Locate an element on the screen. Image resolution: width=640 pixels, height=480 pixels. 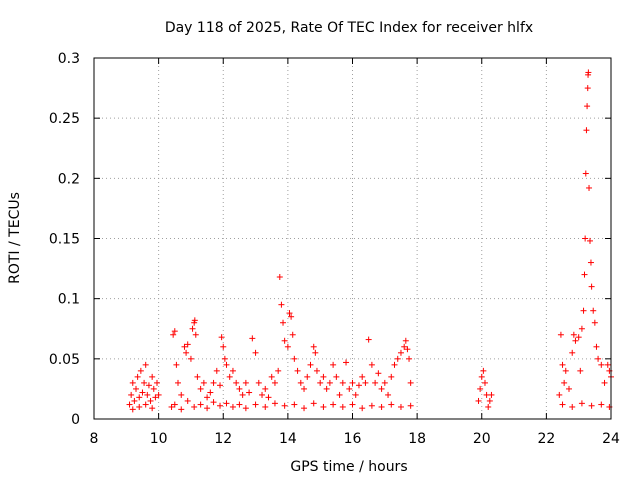
y-tick-label: 0.3 is located at coordinates (69, 59).